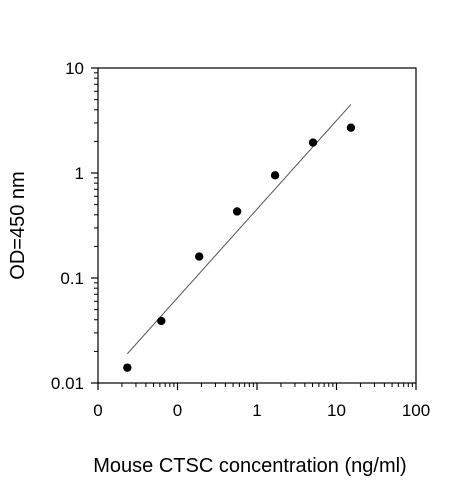 The width and height of the screenshot is (463, 480). Describe the element at coordinates (336, 410) in the screenshot. I see `x-tick-label: 10` at that location.